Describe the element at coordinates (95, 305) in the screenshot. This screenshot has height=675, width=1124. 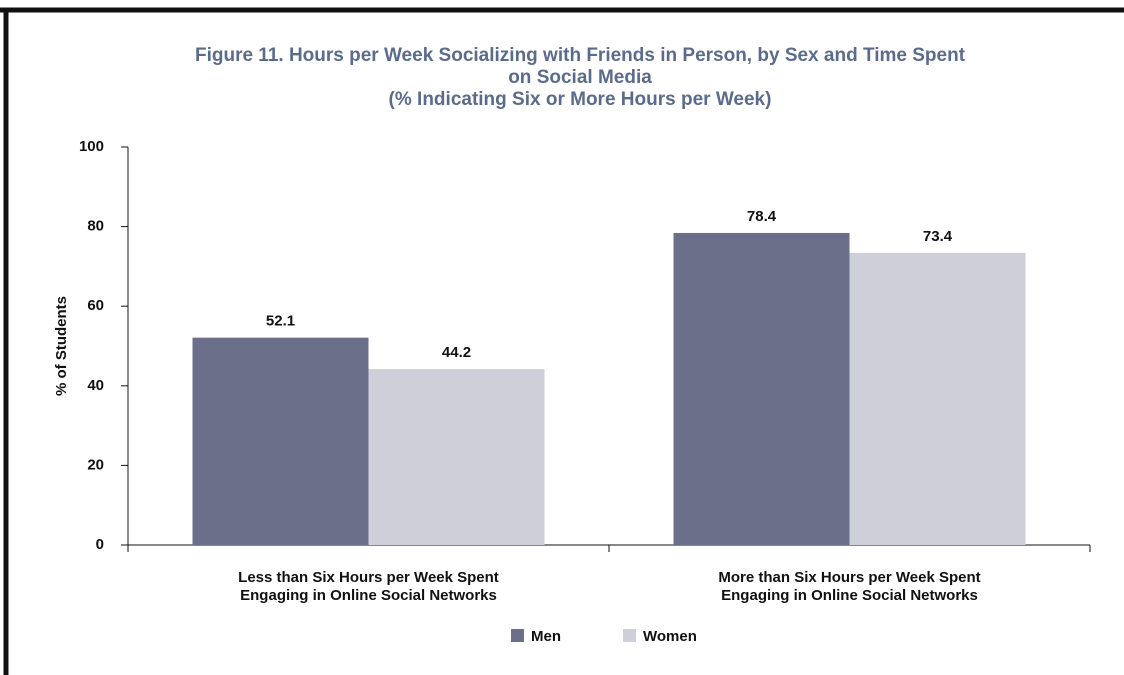
I see `y-tick-label: 60` at that location.